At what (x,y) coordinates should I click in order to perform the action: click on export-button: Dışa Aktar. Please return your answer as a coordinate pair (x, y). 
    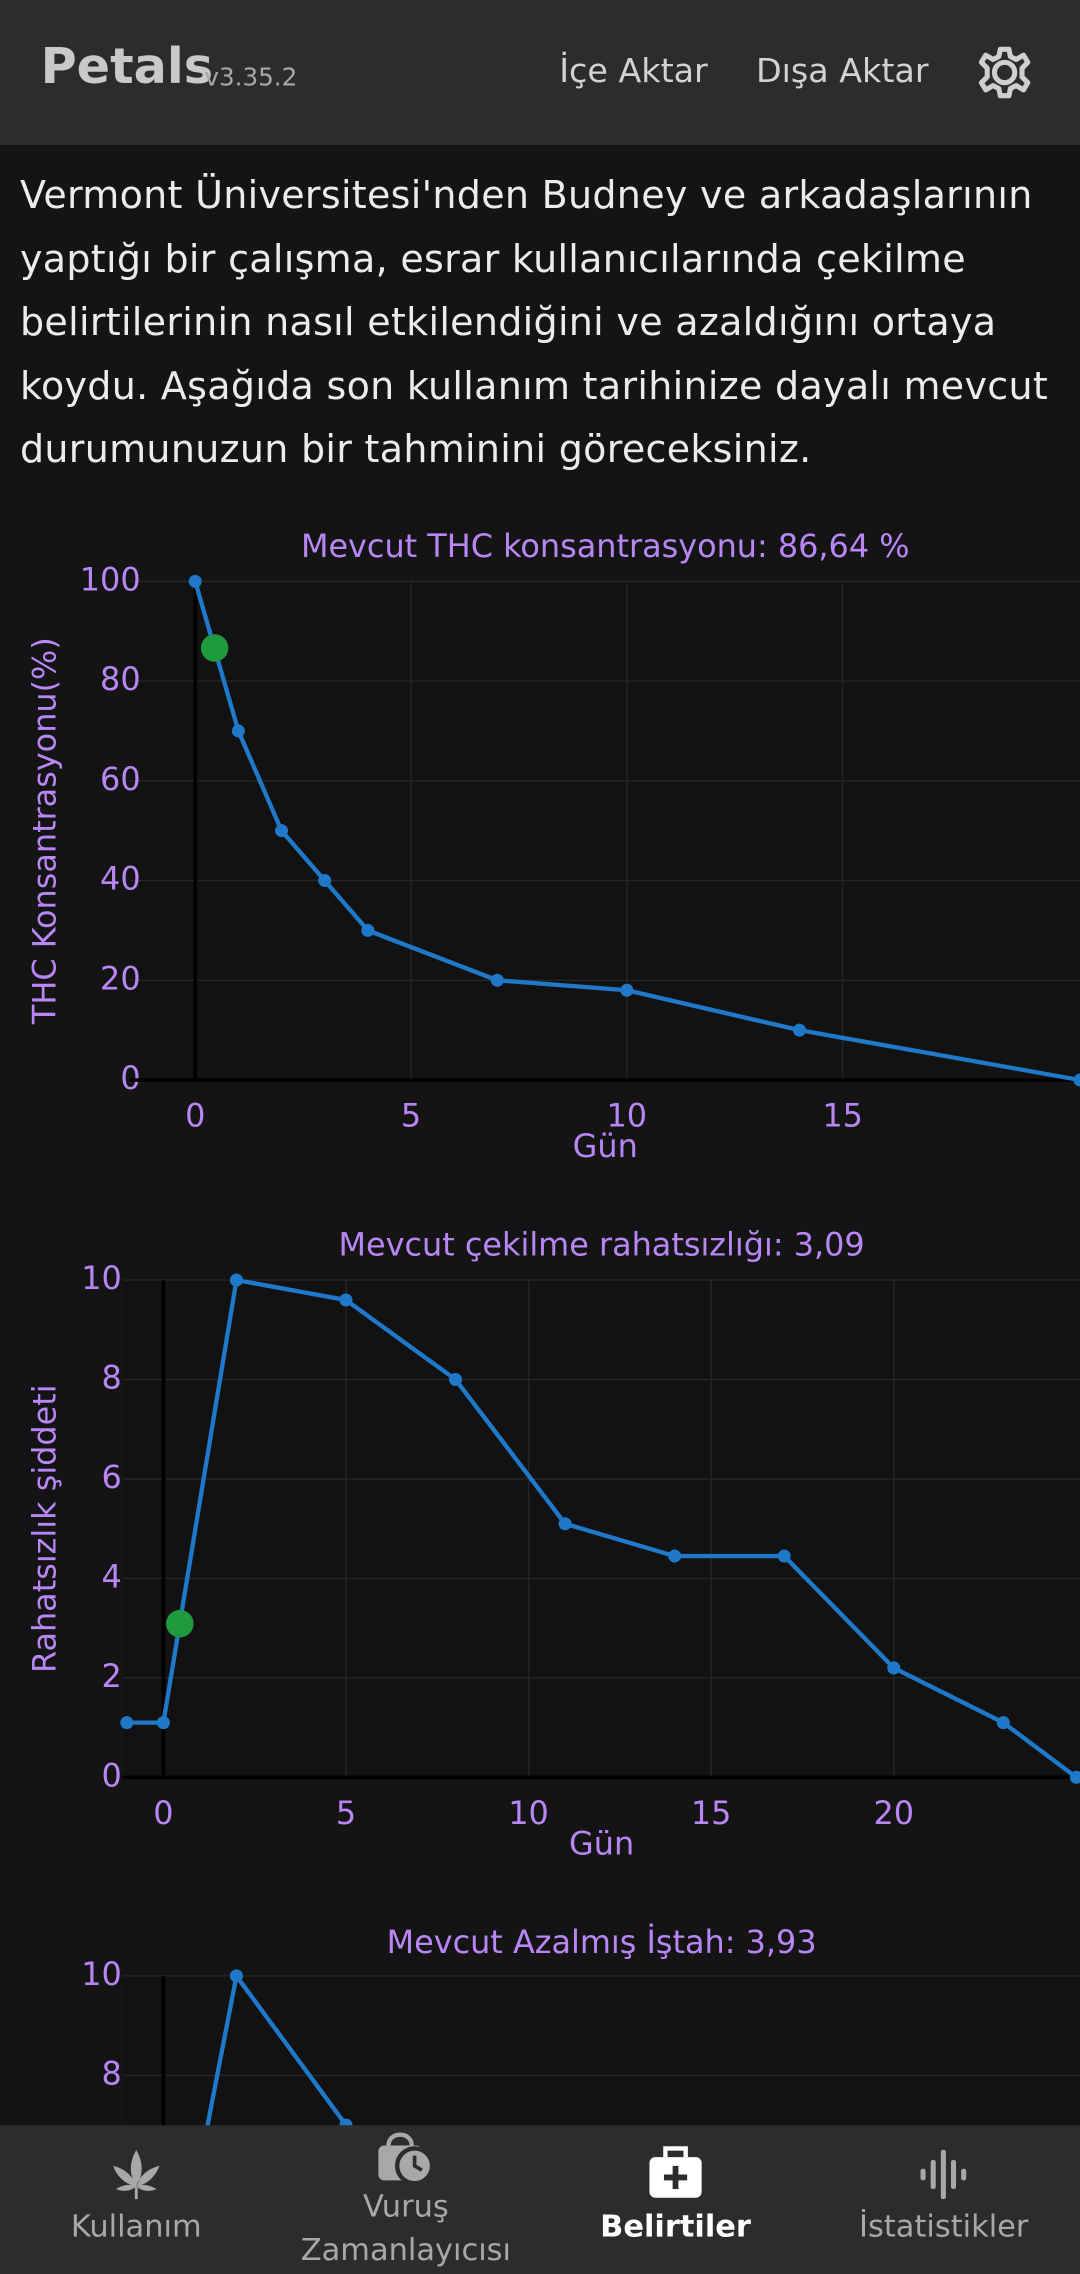
    Looking at the image, I should click on (842, 70).